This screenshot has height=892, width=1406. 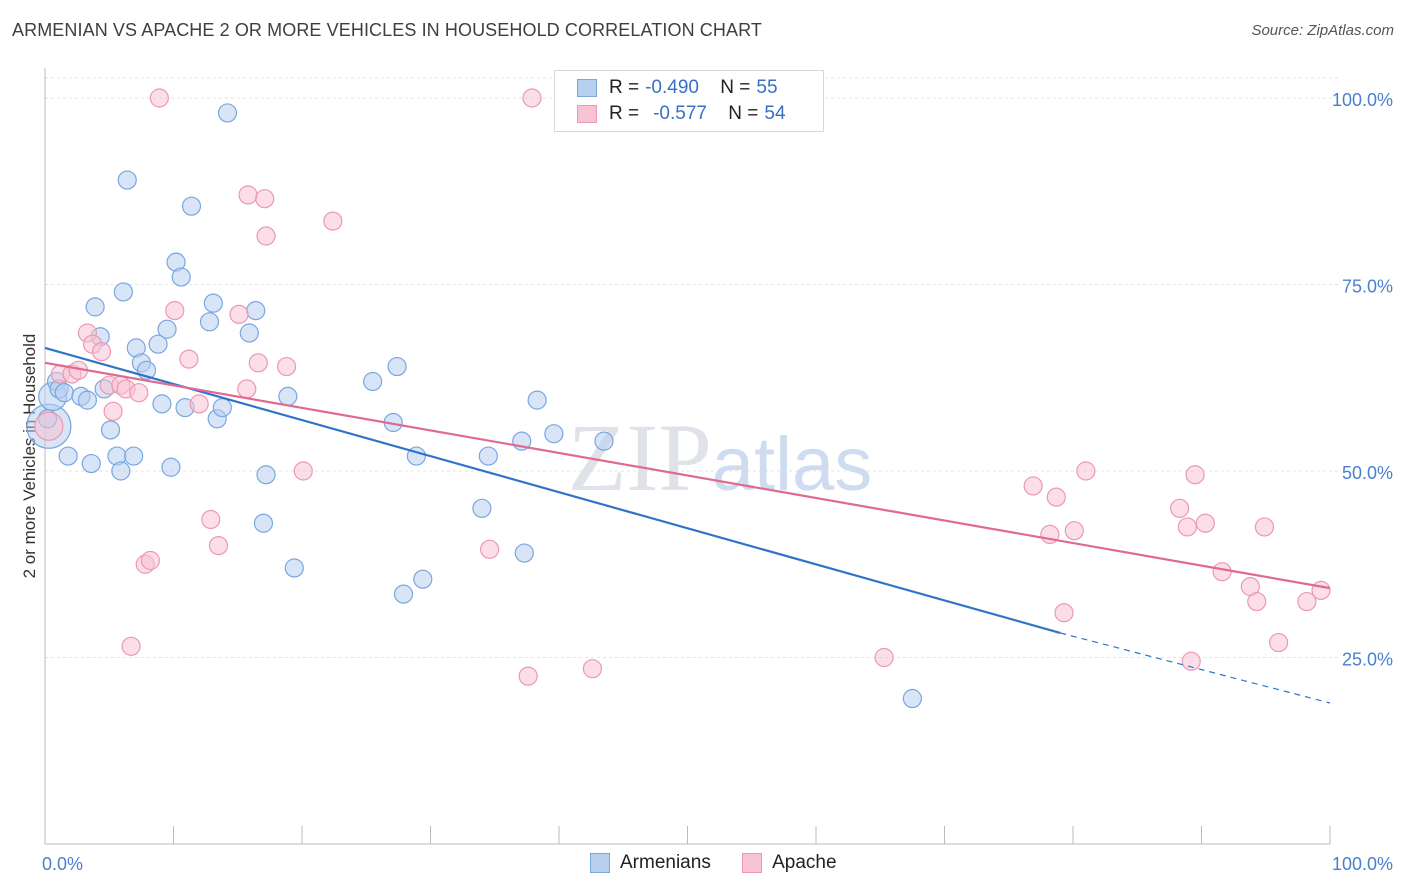 What do you see at coordinates (767, 87) in the screenshot?
I see `legend-n-value-armenians: 55` at bounding box center [767, 87].